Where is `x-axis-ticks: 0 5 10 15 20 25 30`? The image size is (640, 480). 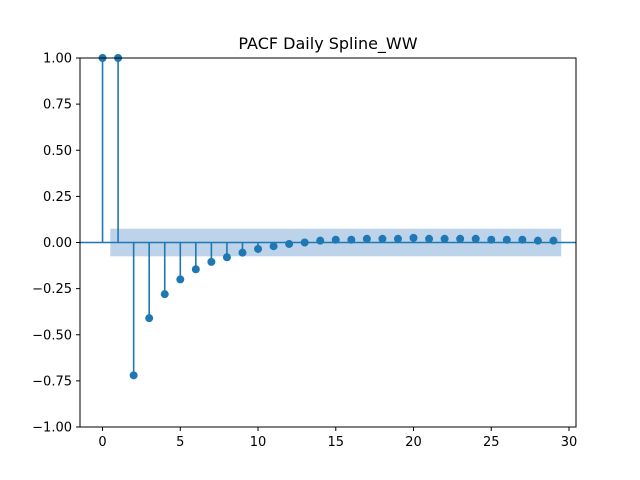
x-axis-ticks: 0 5 10 15 20 25 30 is located at coordinates (337, 438).